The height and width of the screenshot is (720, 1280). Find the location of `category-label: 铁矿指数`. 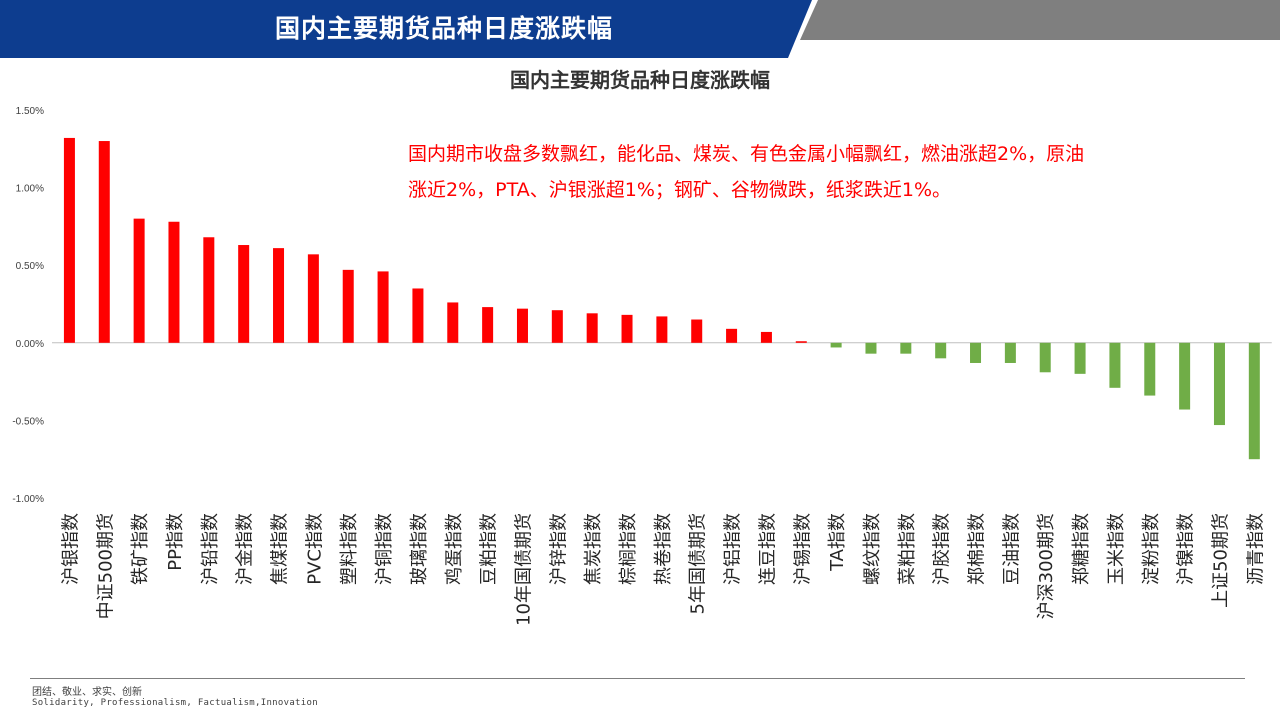

category-label: 铁矿指数 is located at coordinates (140, 549).